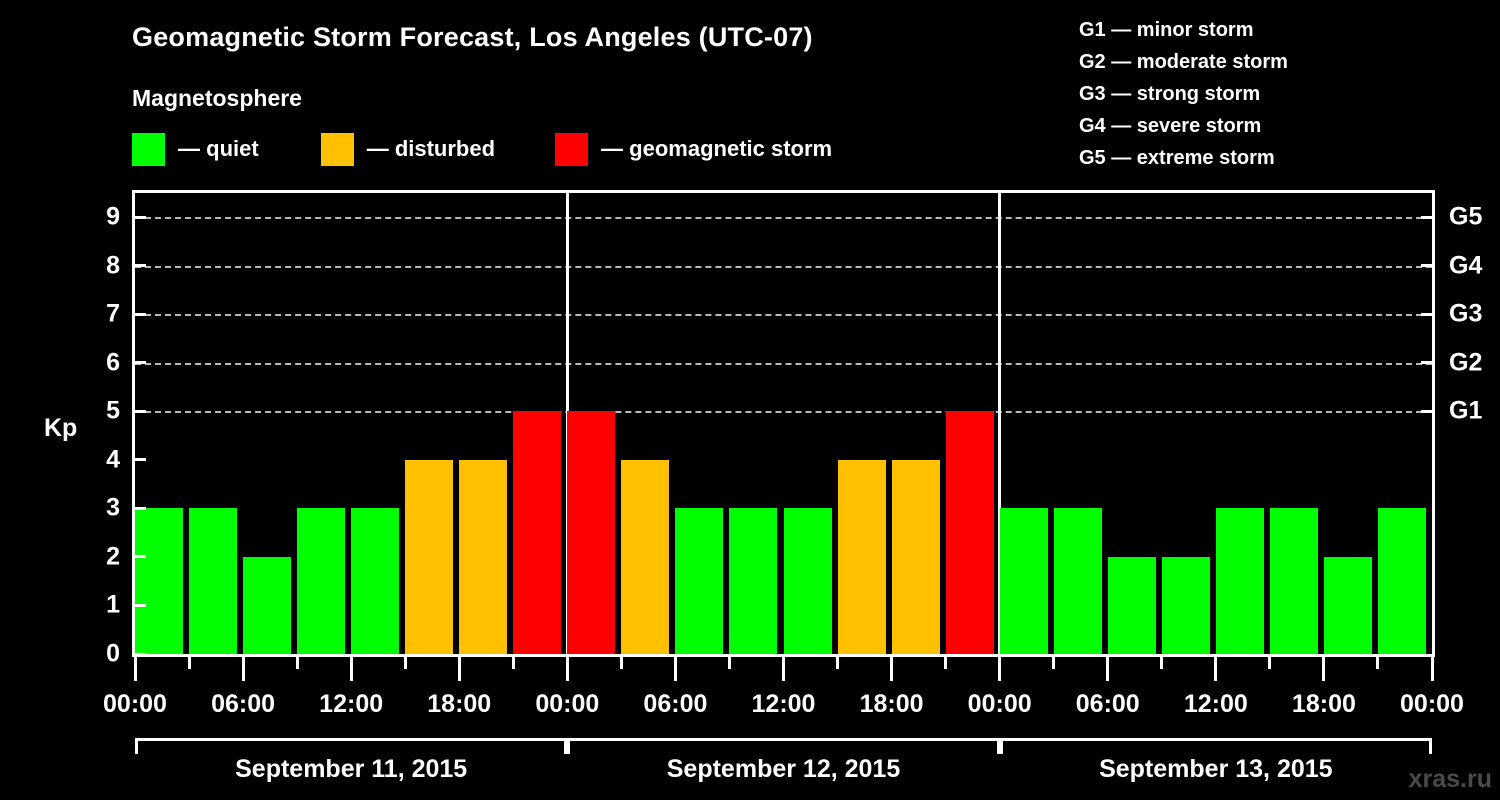 The image size is (1500, 800). What do you see at coordinates (1466, 265) in the screenshot?
I see `y-right-label-G4: G4` at bounding box center [1466, 265].